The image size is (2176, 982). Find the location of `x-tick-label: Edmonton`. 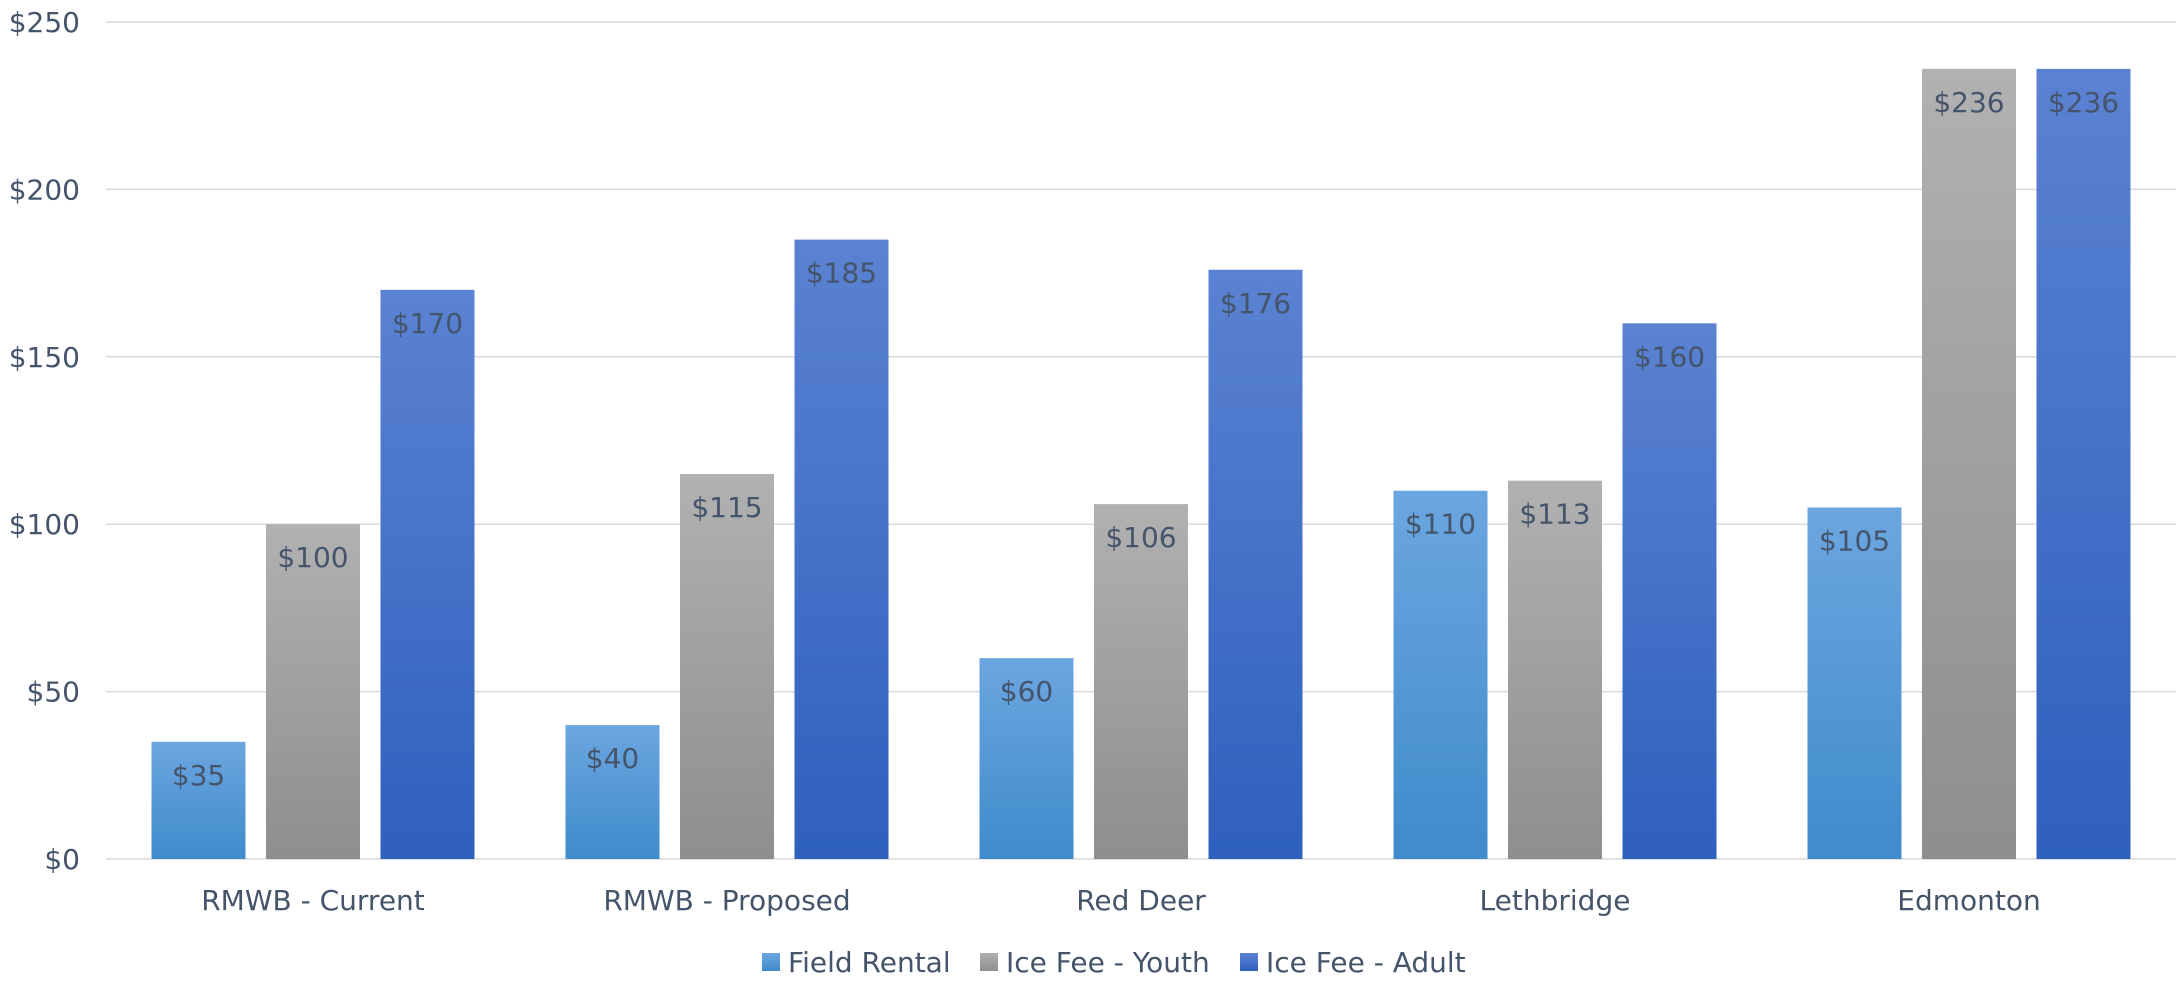

x-tick-label: Edmonton is located at coordinates (1968, 900).